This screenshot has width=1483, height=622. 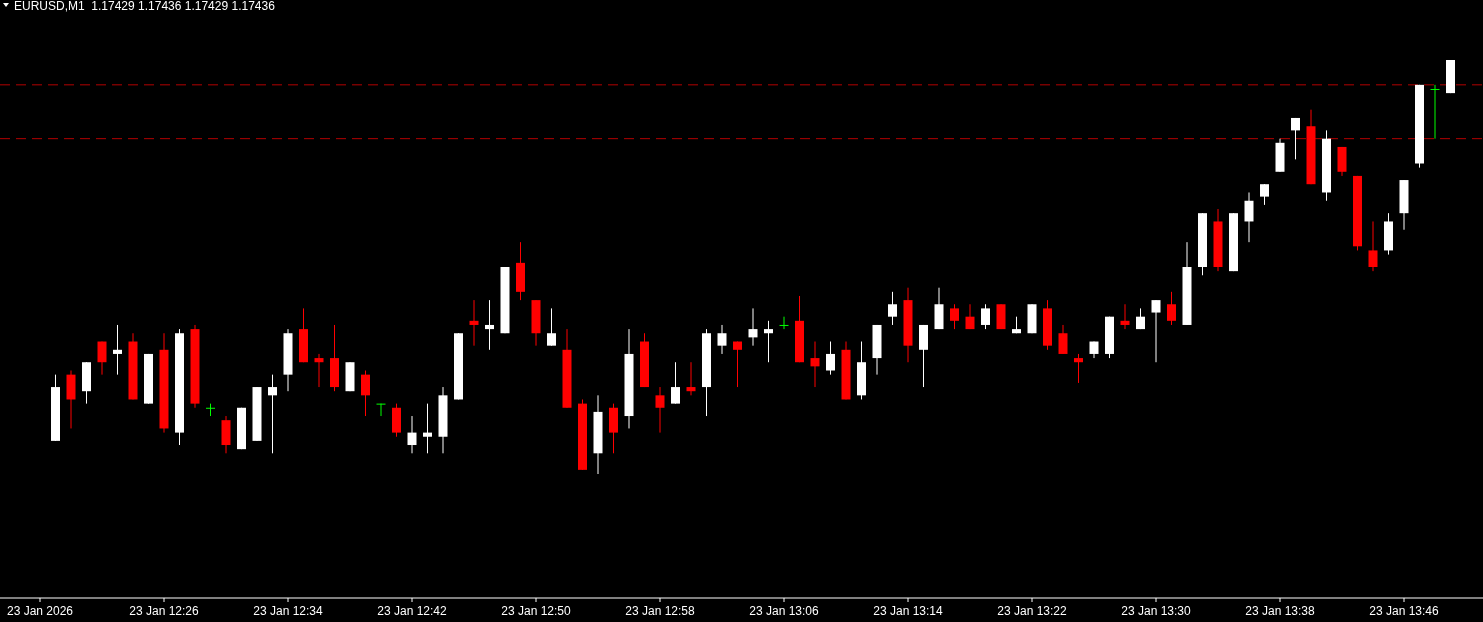 What do you see at coordinates (1404, 611) in the screenshot?
I see `x-tick-label: 23 Jan 13:46` at bounding box center [1404, 611].